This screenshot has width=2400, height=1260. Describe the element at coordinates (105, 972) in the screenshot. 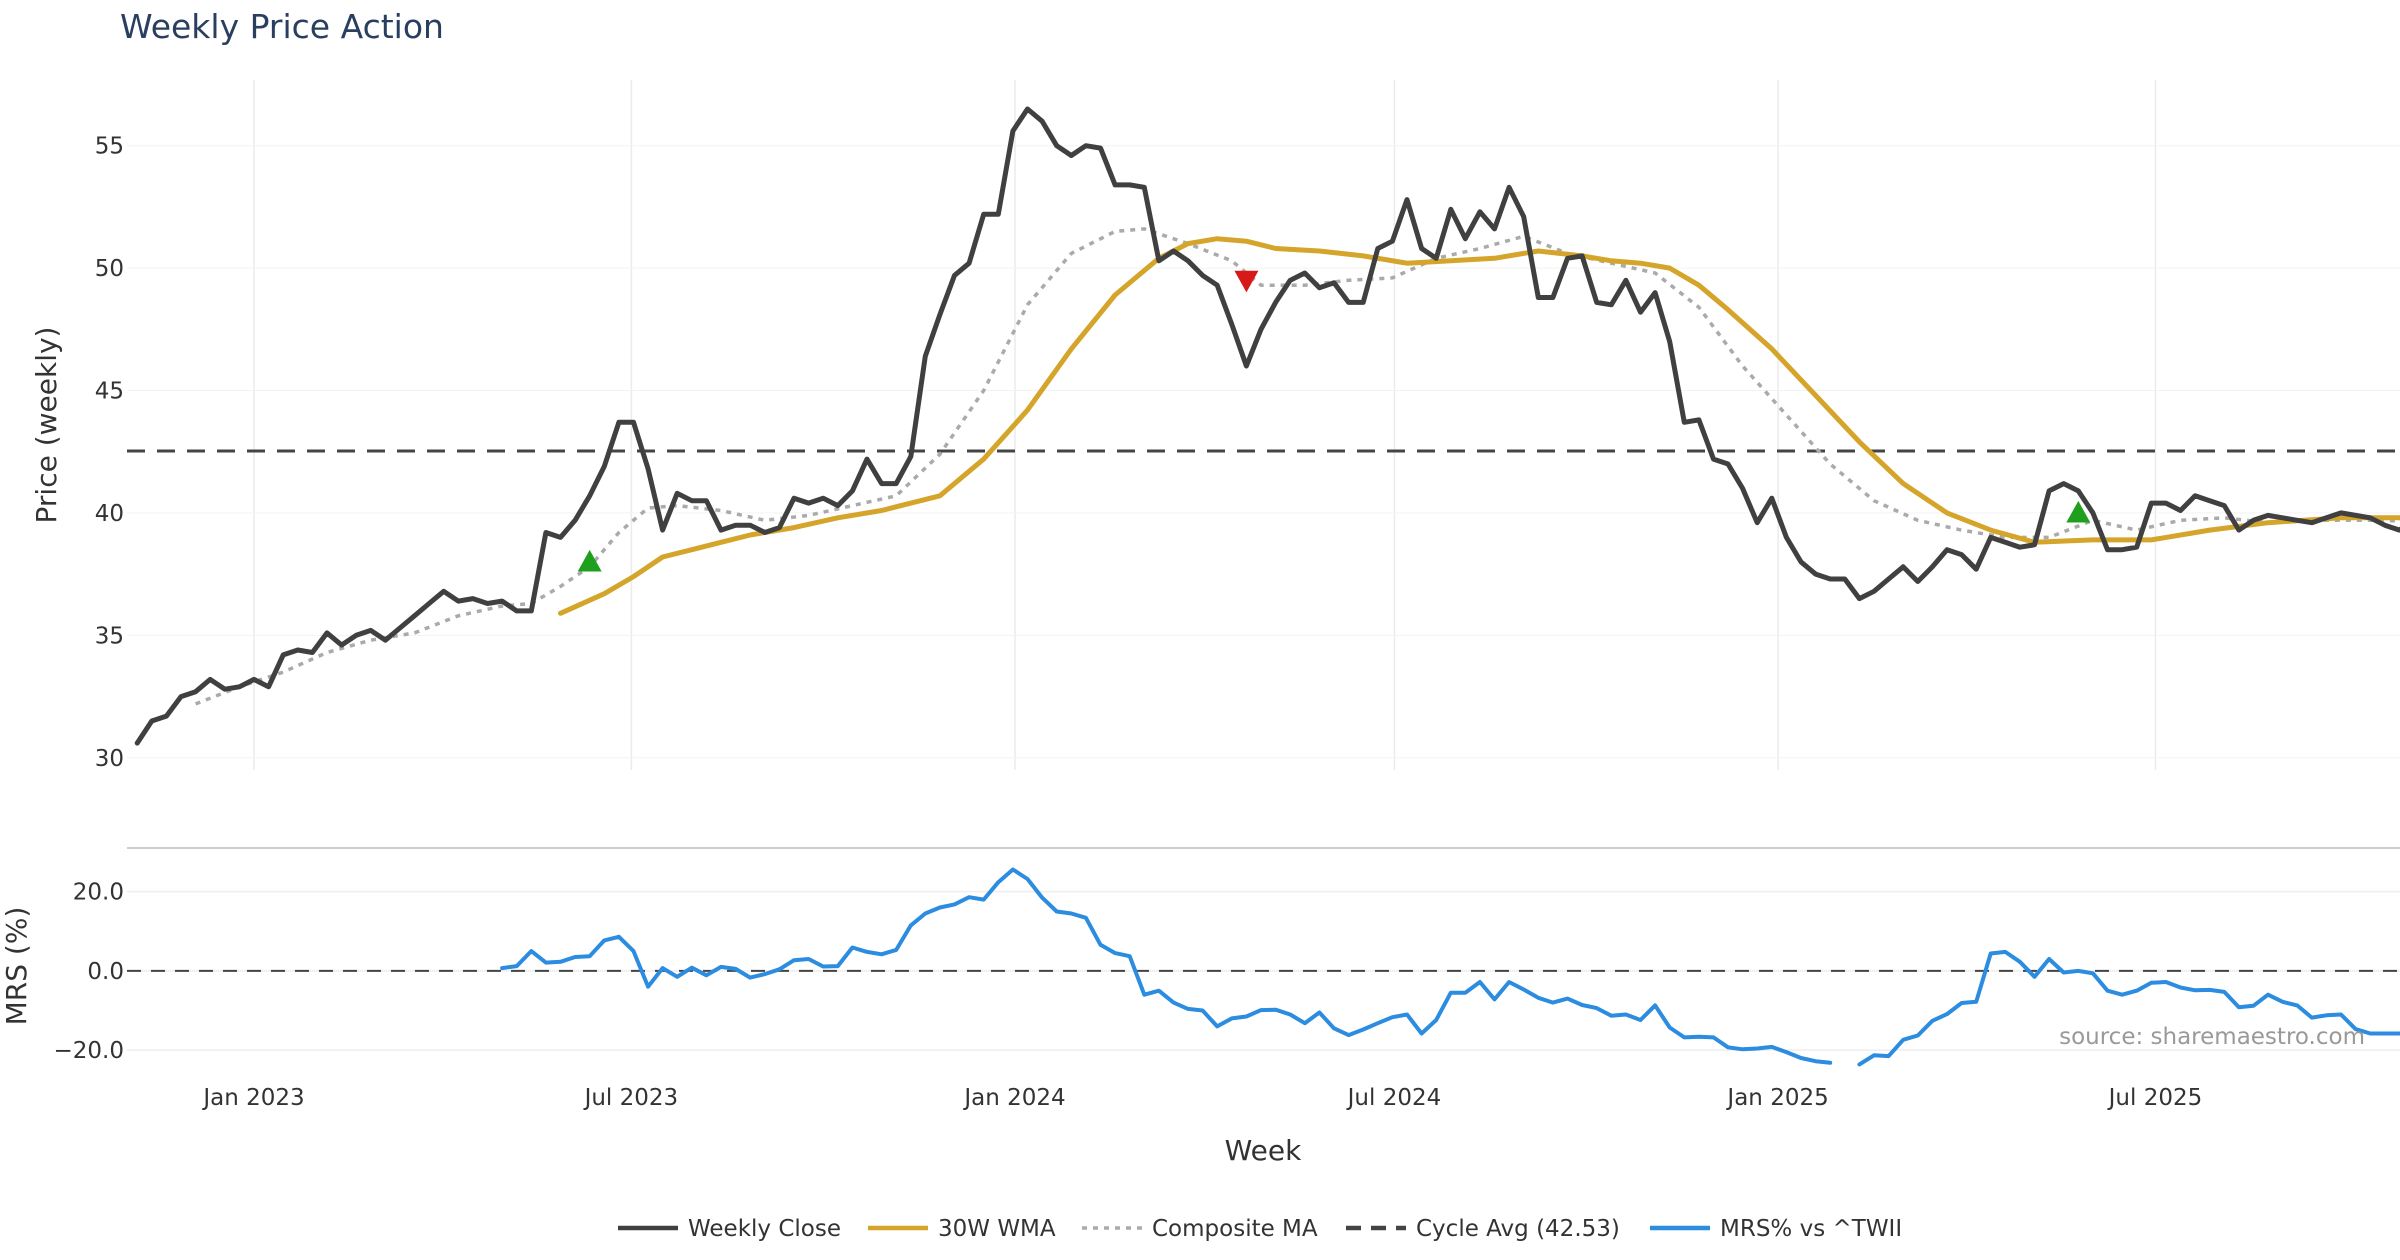

I see `mrs-y-tick-label: 0.0` at that location.